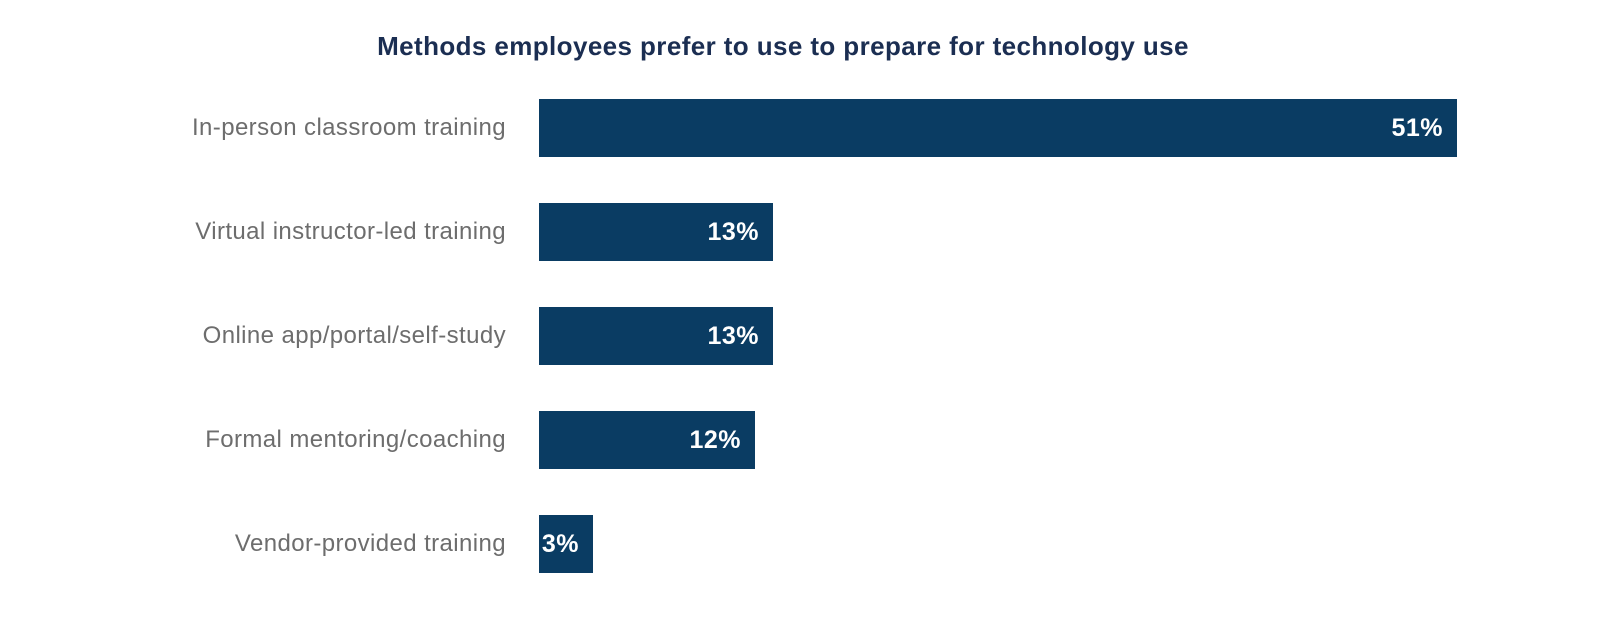 Image resolution: width=1600 pixels, height=633 pixels. What do you see at coordinates (560, 543) in the screenshot?
I see `bar-value-label: 3%` at bounding box center [560, 543].